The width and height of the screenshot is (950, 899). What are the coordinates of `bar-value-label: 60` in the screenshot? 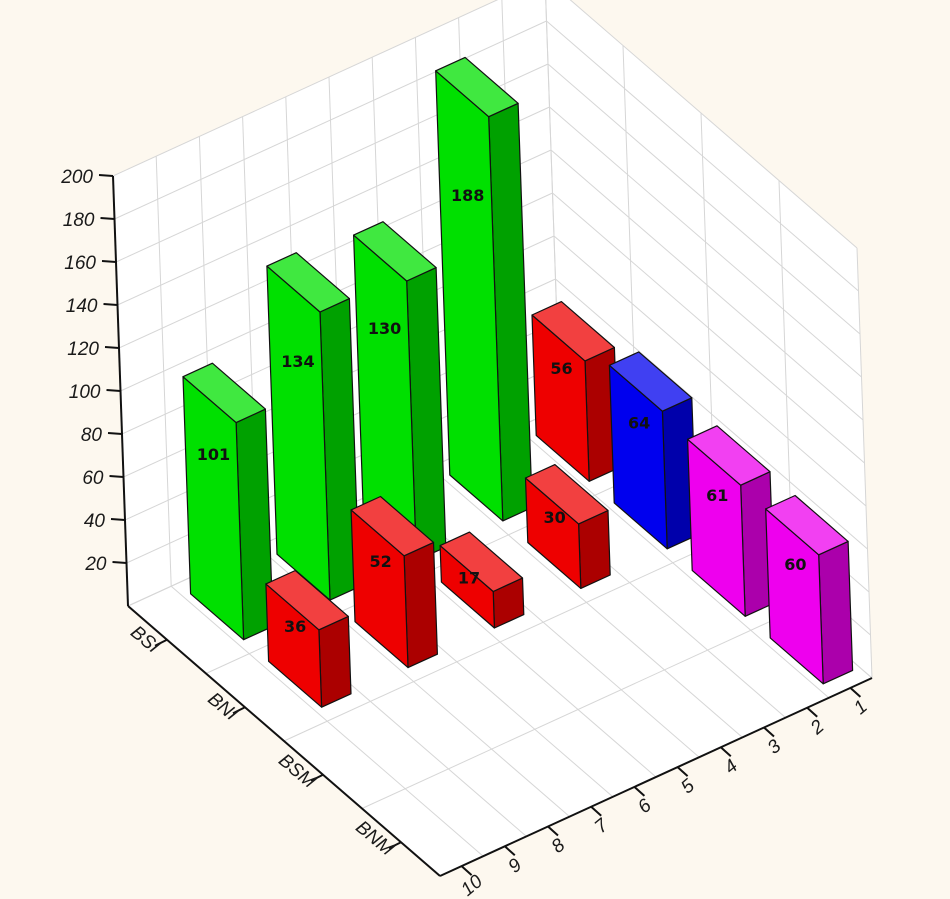 It's located at (795, 564).